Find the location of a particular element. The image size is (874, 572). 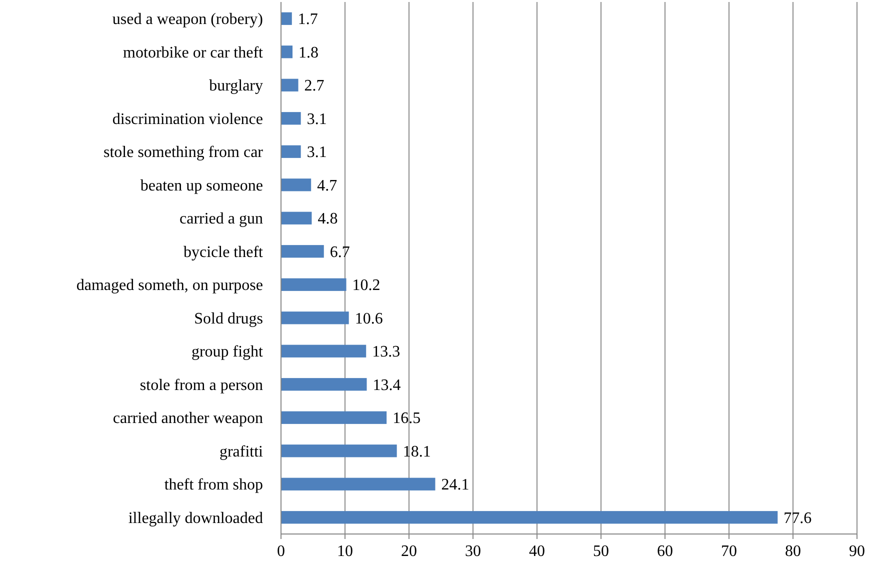

y-tick-label: bycicle theft is located at coordinates (223, 252).